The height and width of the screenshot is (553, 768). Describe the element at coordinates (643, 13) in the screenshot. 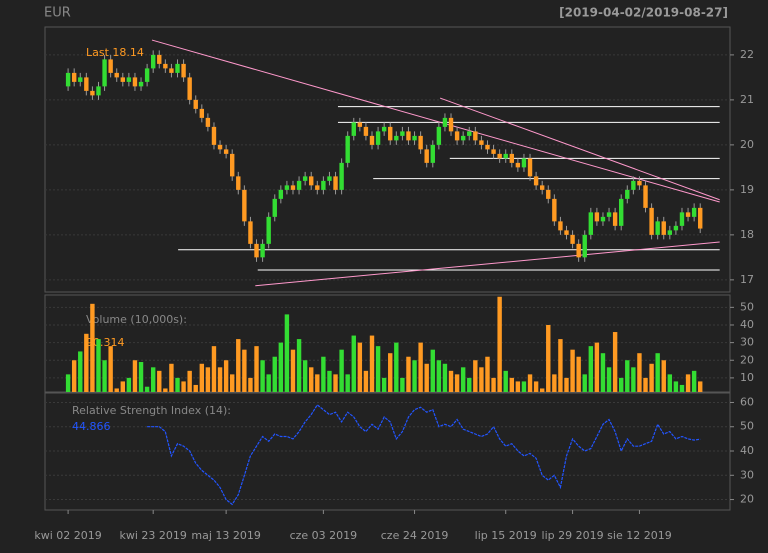

I see `chart-subtitle: [2019-04-02/2019-08-27]` at that location.